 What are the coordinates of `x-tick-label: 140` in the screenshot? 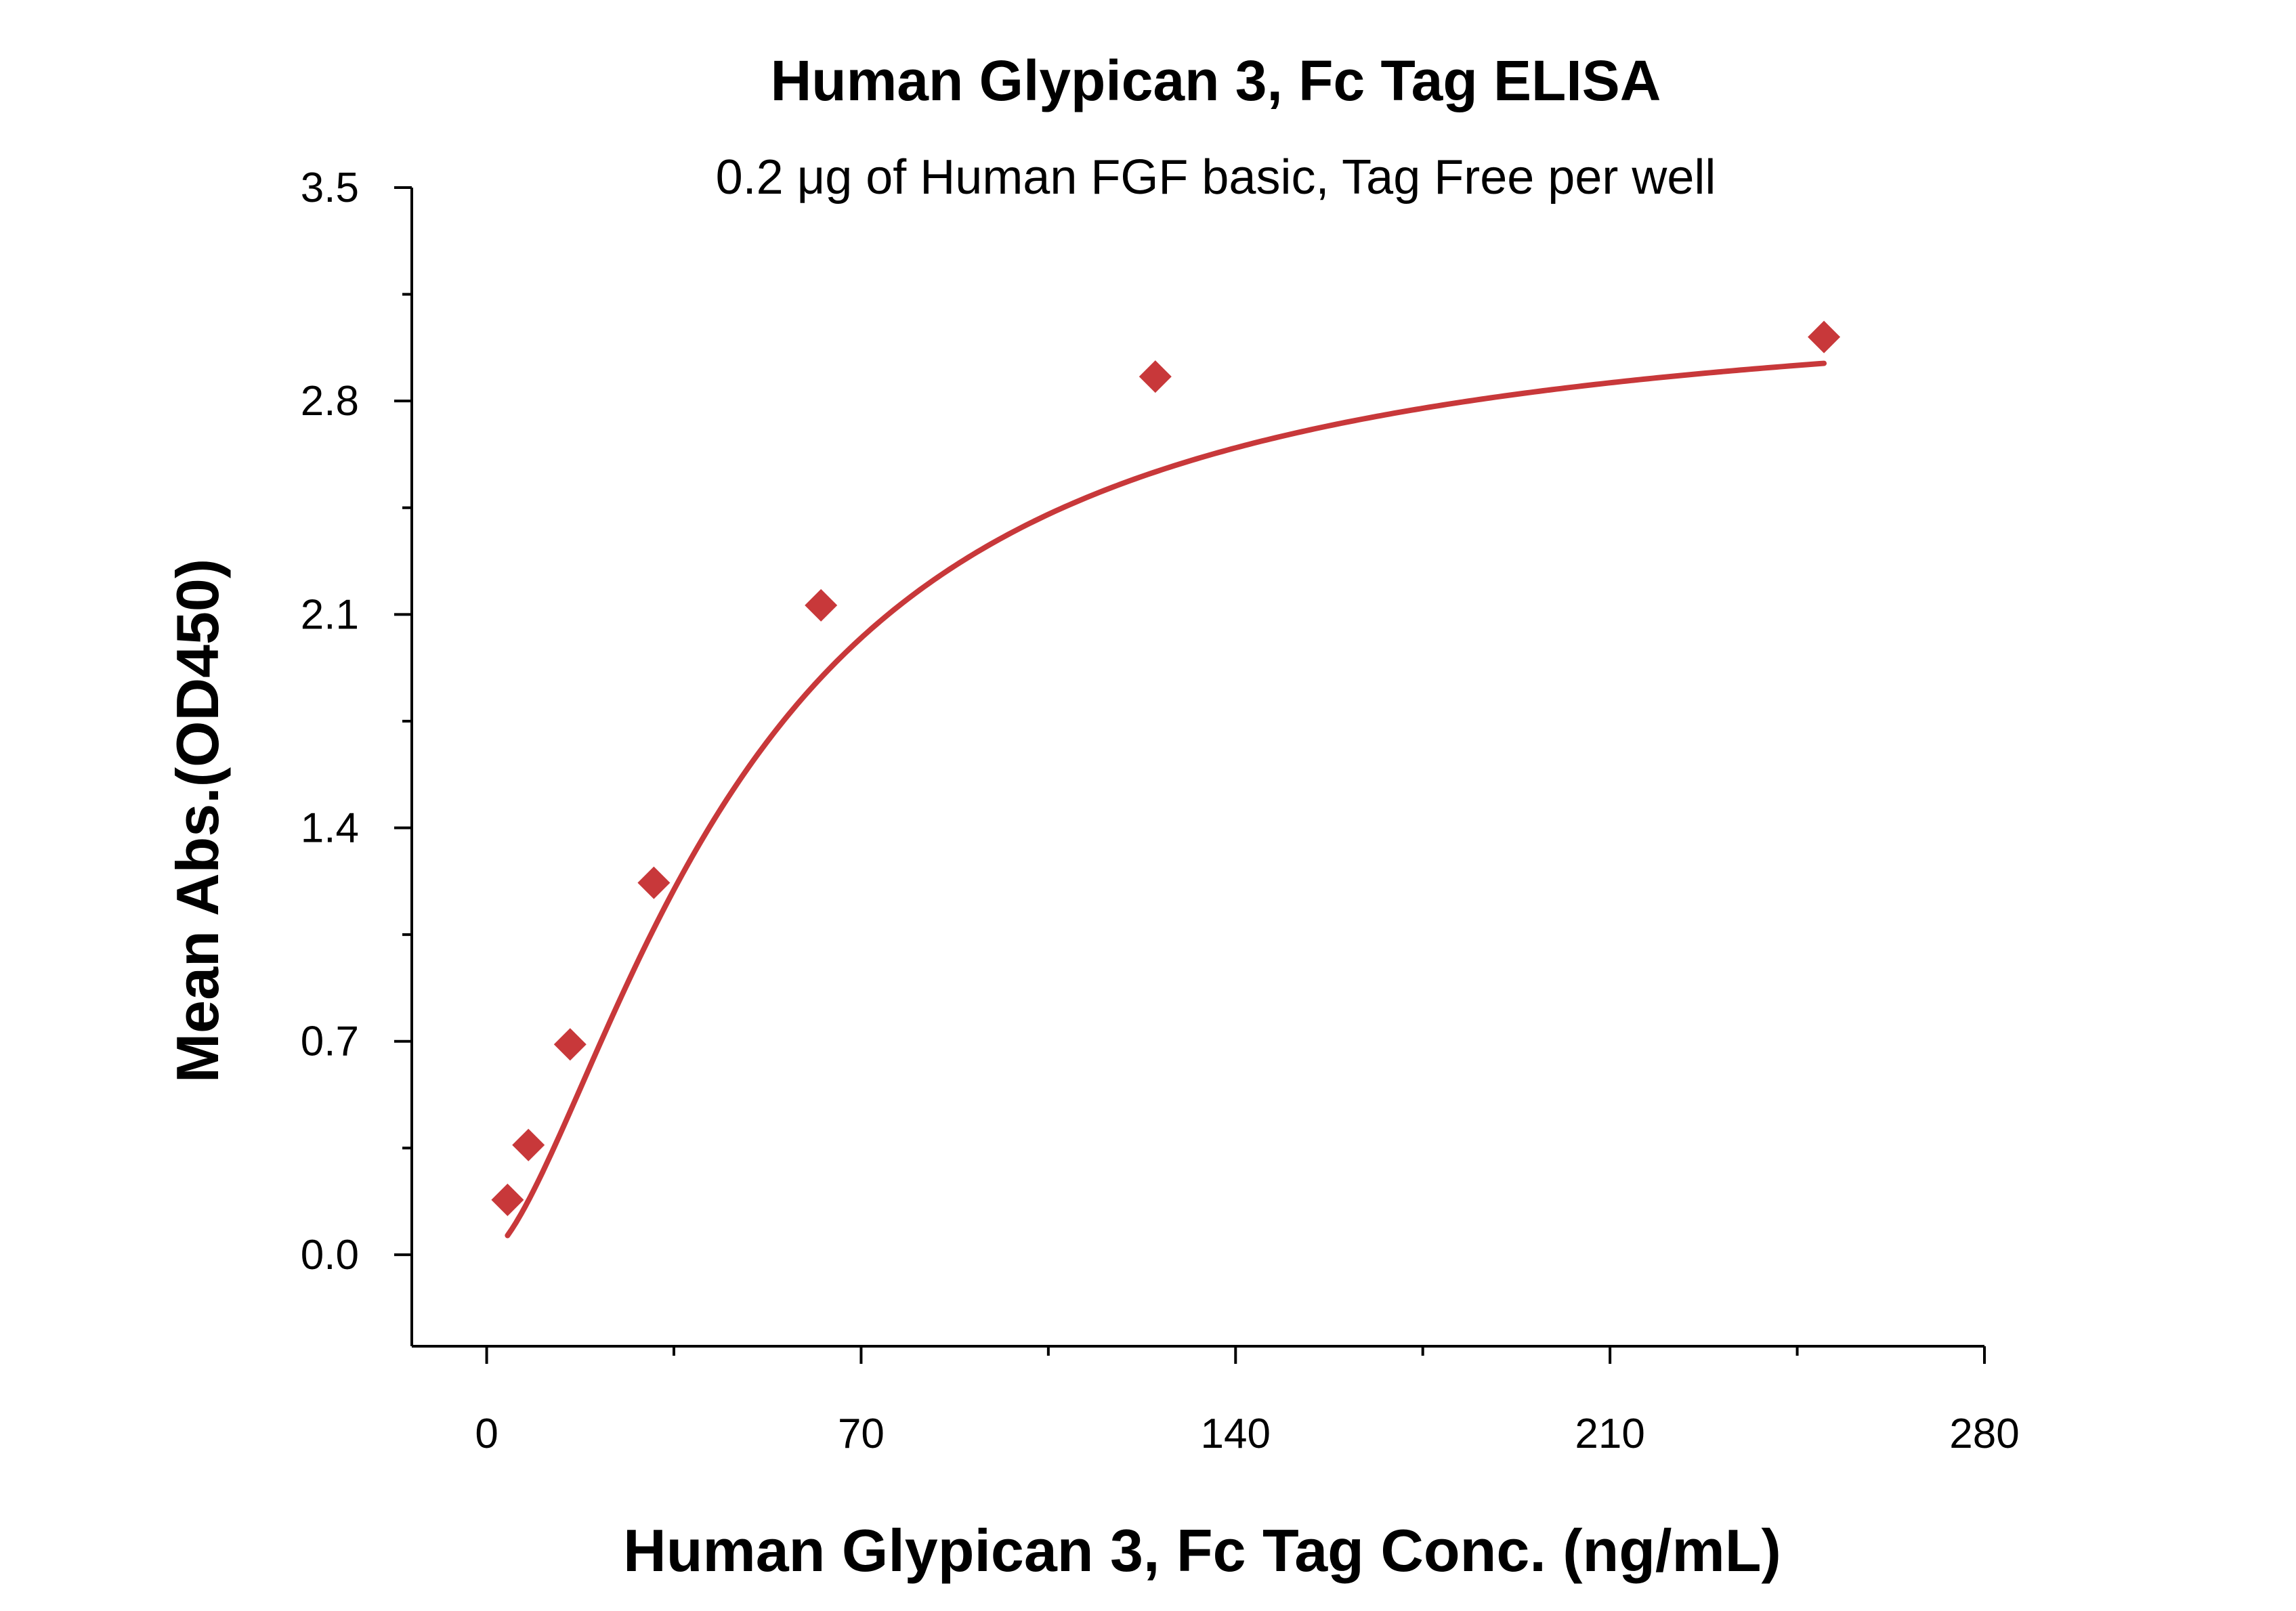 It's located at (1236, 1434).